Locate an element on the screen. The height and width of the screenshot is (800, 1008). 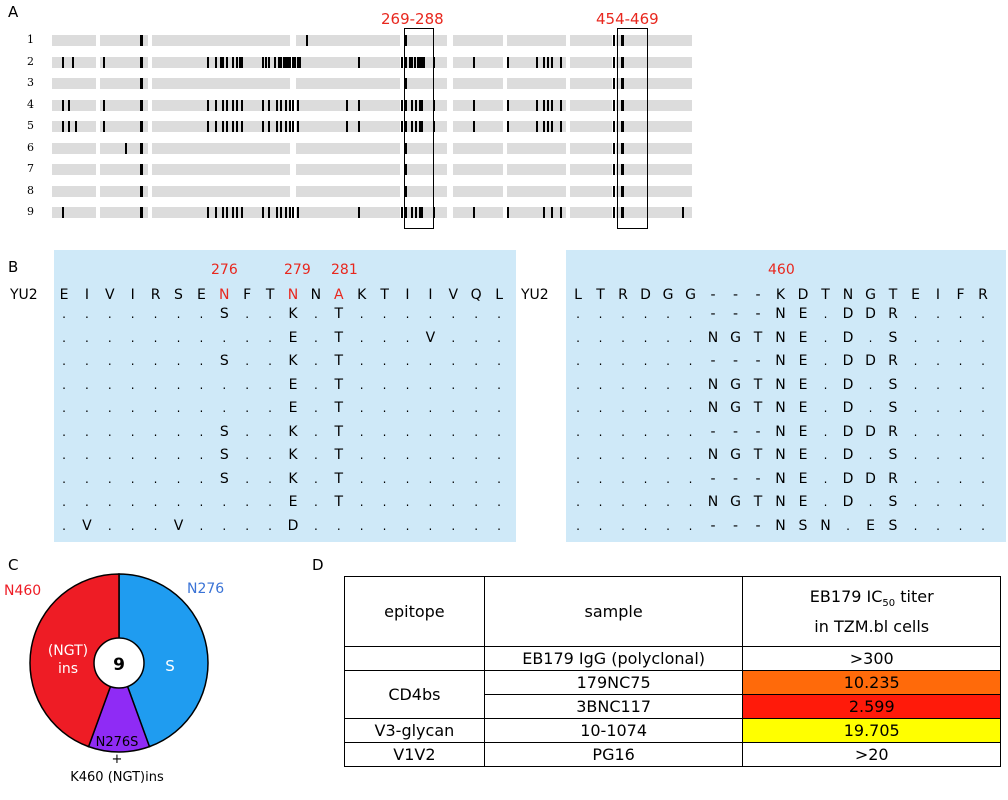
right-residue: T is located at coordinates (758, 502).